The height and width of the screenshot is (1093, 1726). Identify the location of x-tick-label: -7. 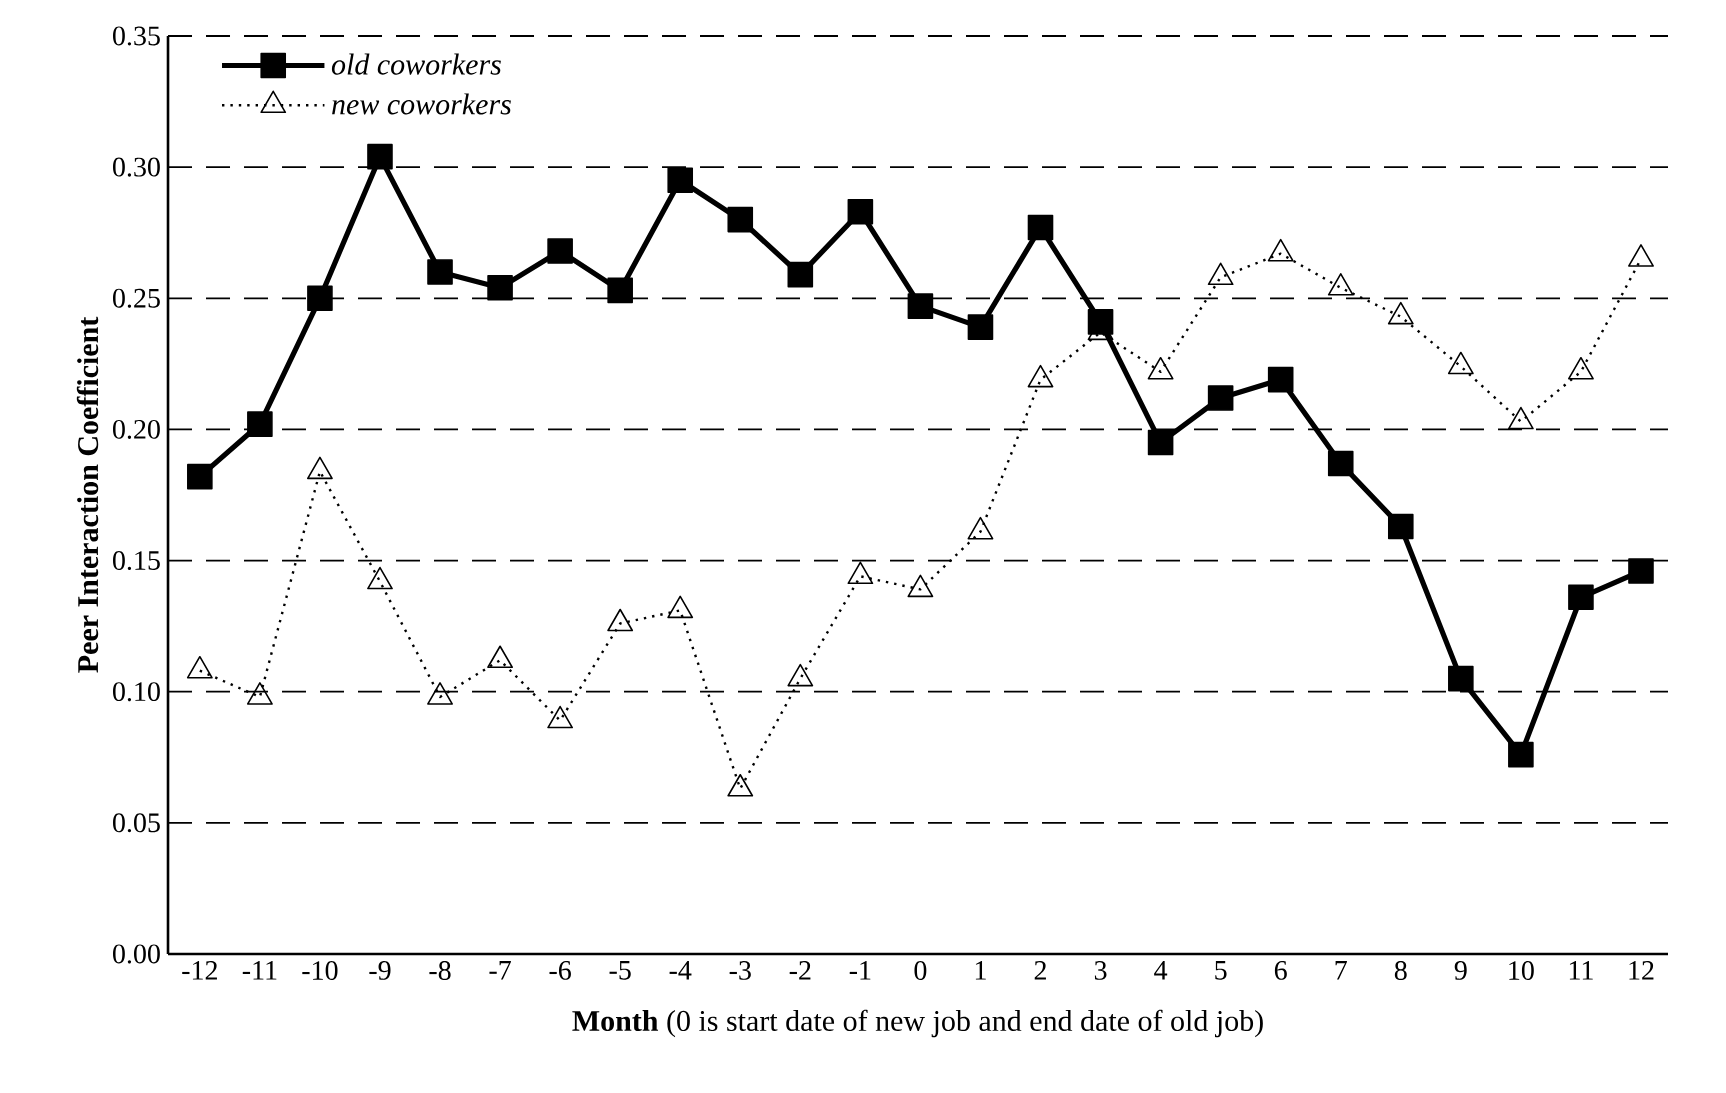
(500, 970).